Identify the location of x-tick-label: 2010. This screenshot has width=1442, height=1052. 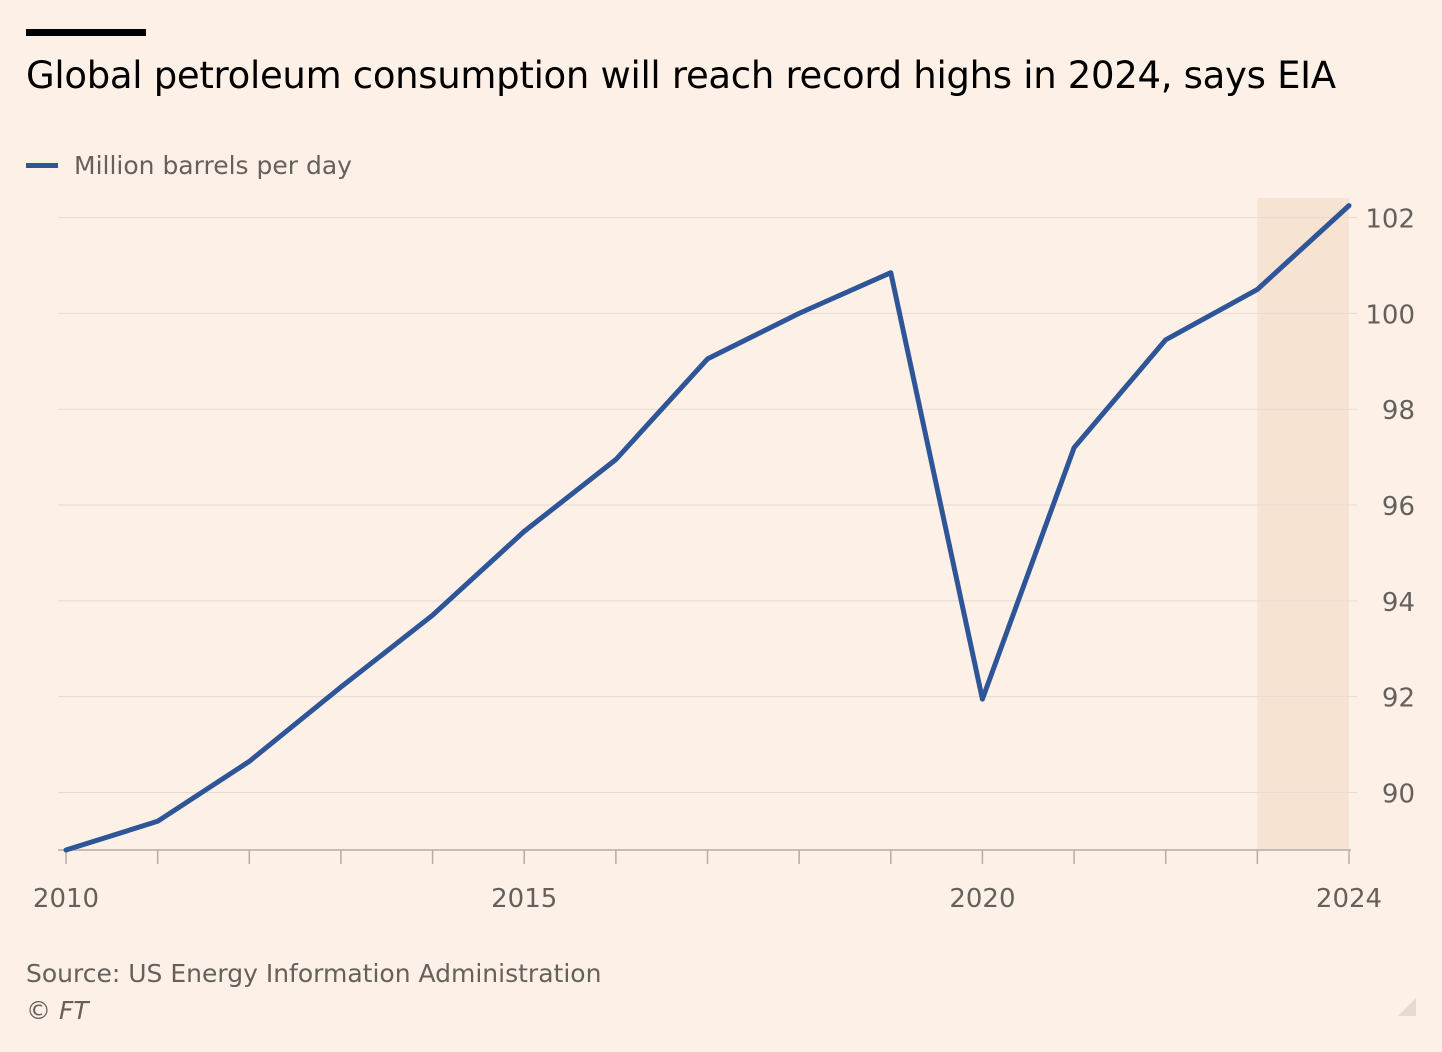
(66, 899).